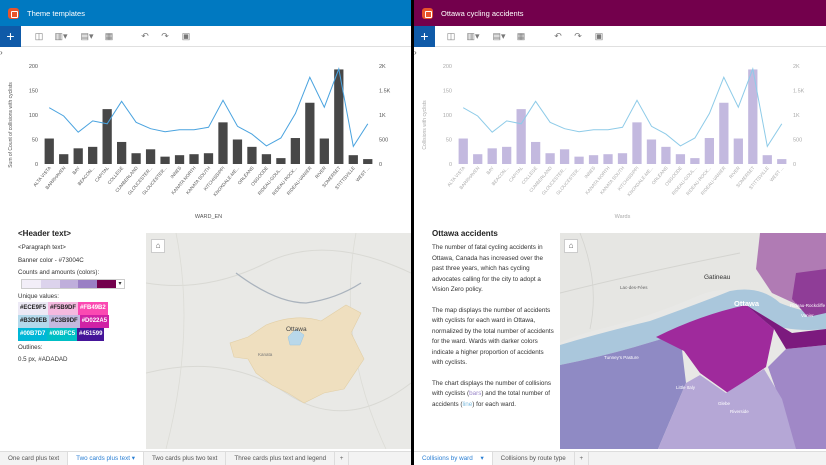 This screenshot has width=826, height=465. What do you see at coordinates (106, 458) in the screenshot?
I see `tab-two-cards-plus-text: Two cards plus text ▾` at bounding box center [106, 458].